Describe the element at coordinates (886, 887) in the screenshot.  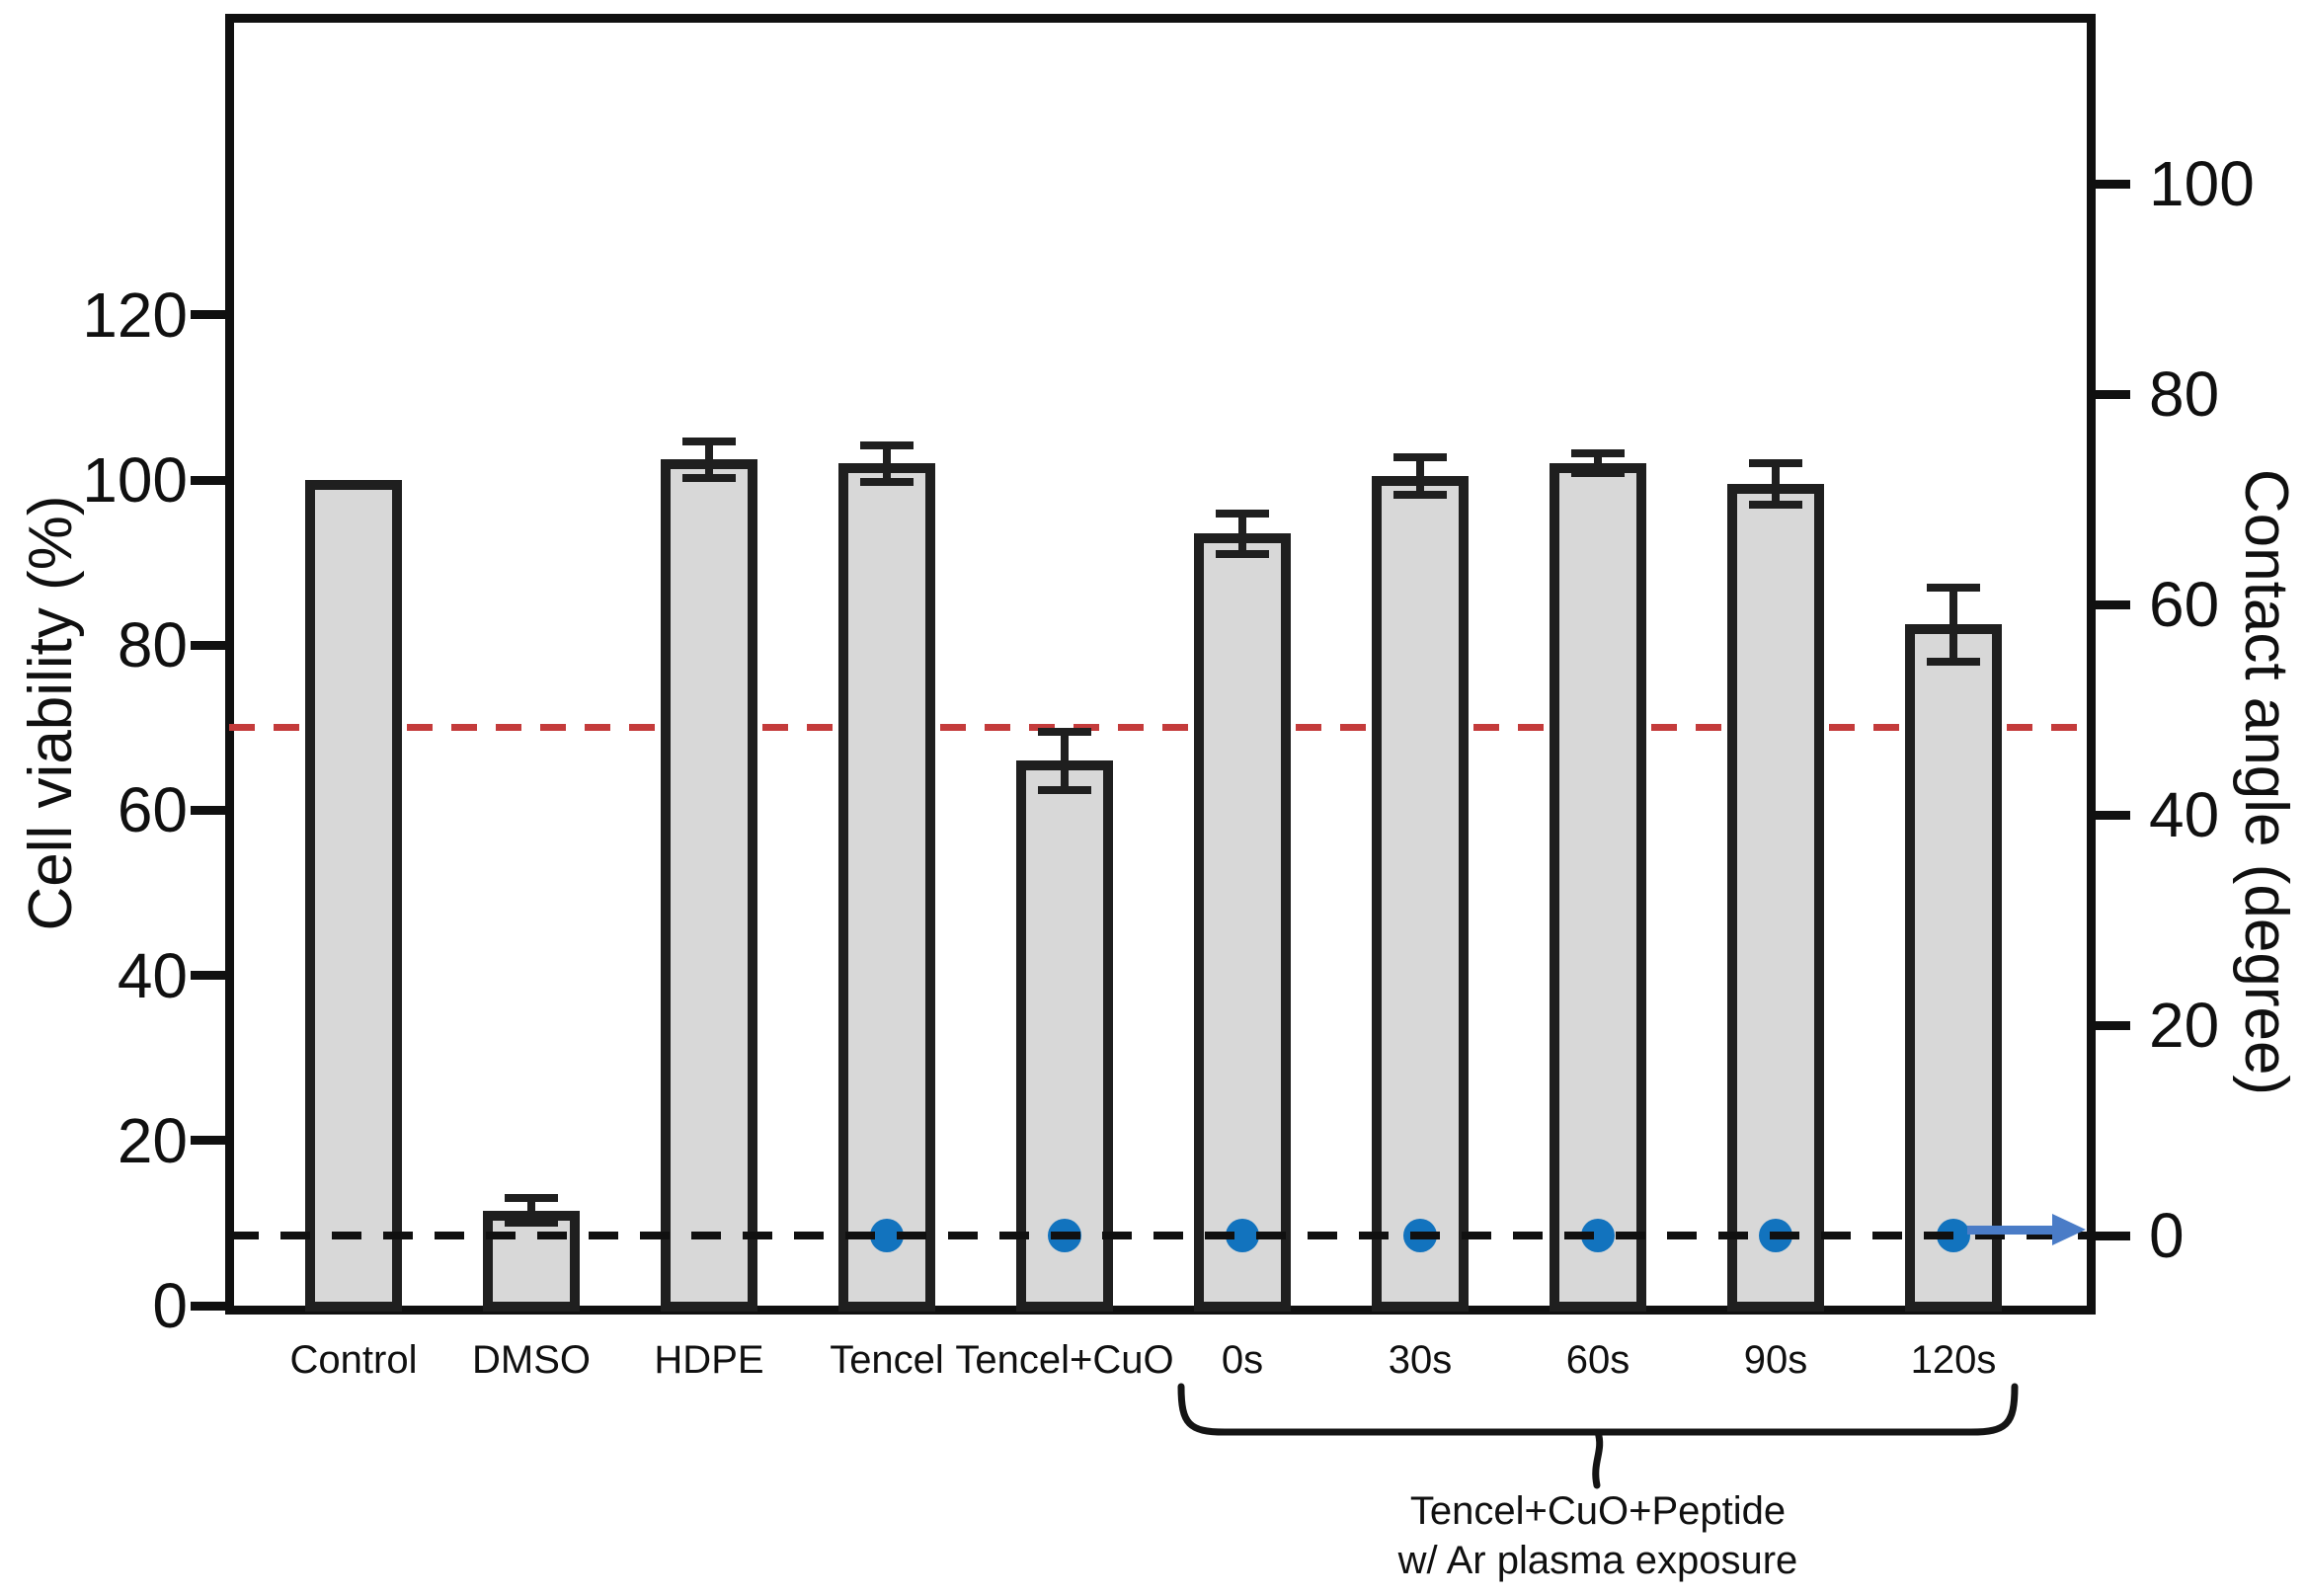
I see `bar-Tencel` at that location.